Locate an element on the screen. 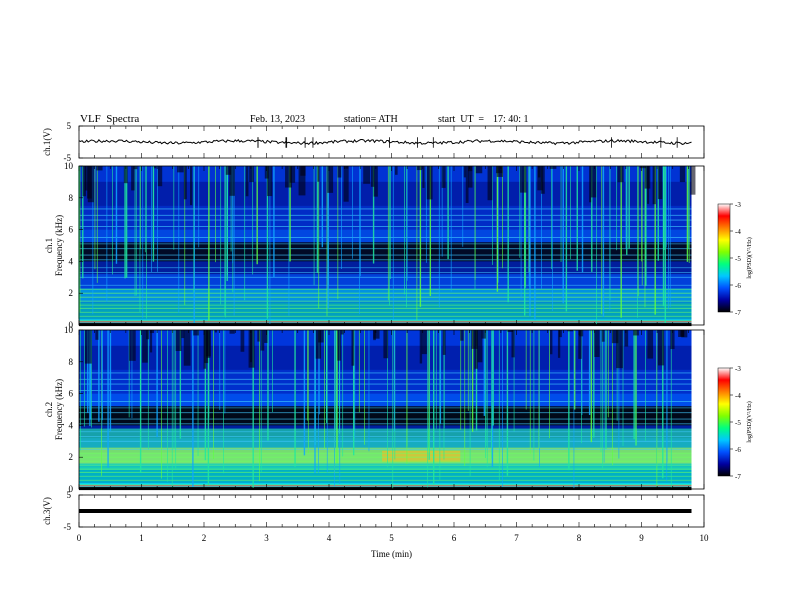 This screenshot has width=792, height=612. colorbar-tick-label: -5 is located at coordinates (738, 259).